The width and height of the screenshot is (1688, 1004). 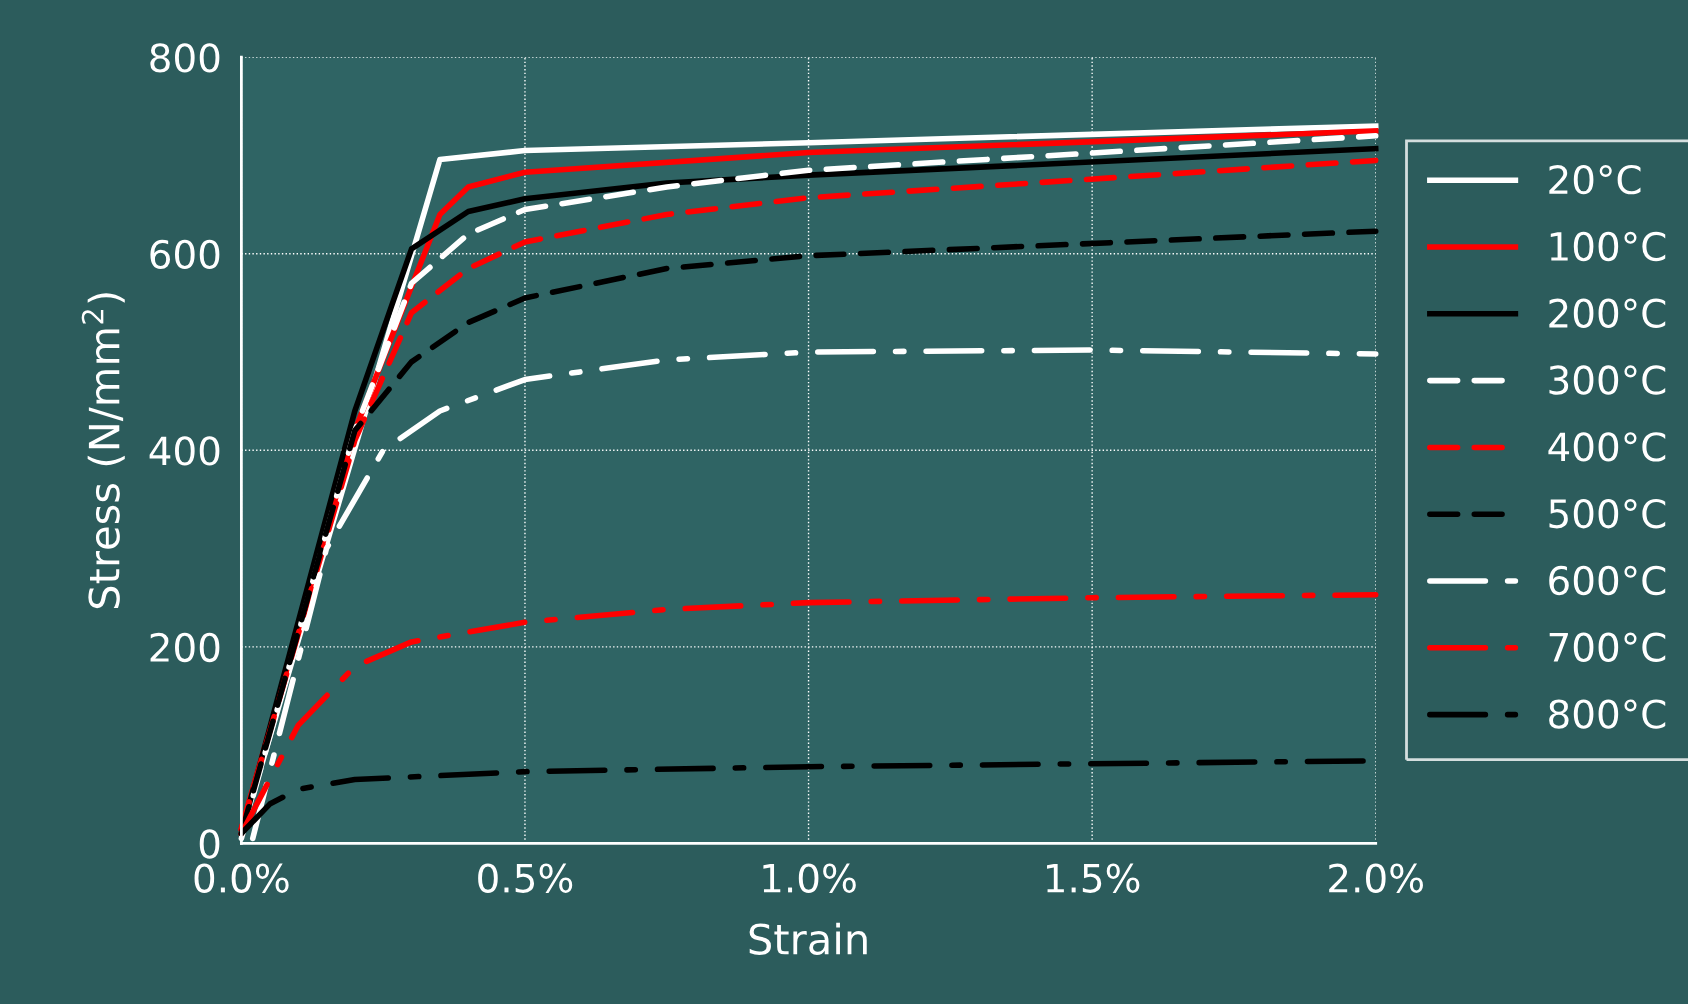 What do you see at coordinates (1607, 714) in the screenshot?
I see `legend-label: 800°C` at bounding box center [1607, 714].